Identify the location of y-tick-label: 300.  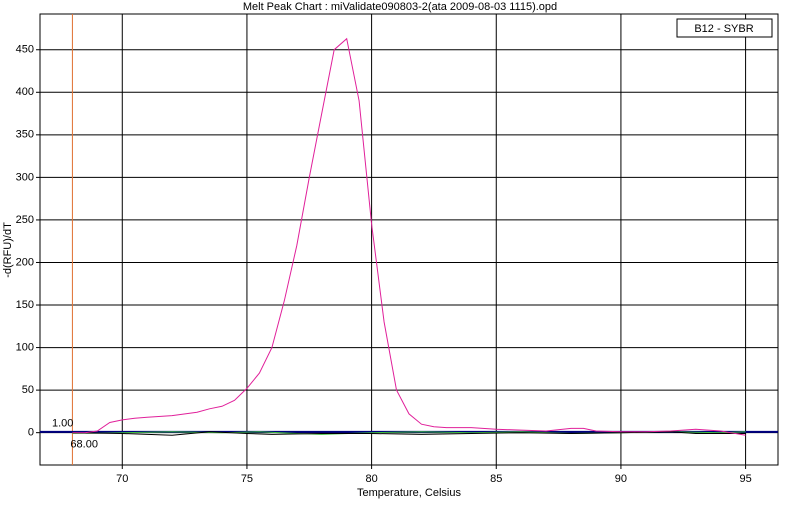
(25, 177).